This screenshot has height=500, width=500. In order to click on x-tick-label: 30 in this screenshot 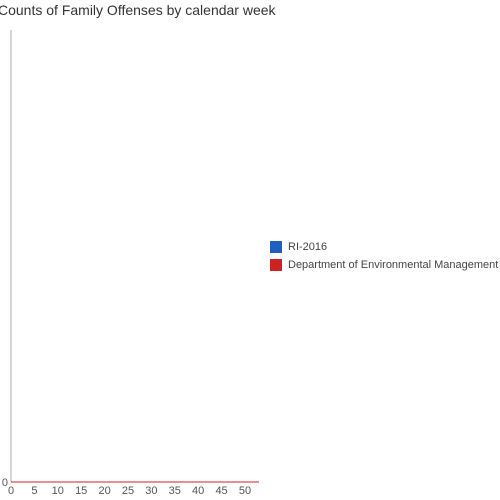, I will do `click(151, 491)`.